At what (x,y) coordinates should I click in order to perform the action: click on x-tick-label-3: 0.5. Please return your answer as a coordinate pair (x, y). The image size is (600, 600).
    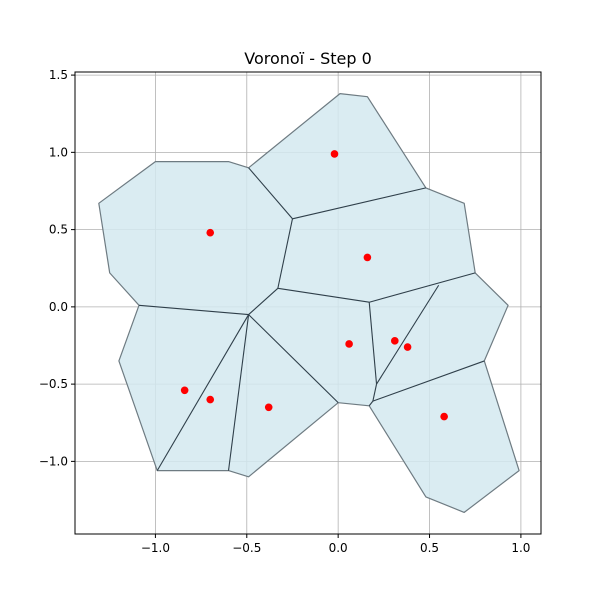
    Looking at the image, I should click on (429, 548).